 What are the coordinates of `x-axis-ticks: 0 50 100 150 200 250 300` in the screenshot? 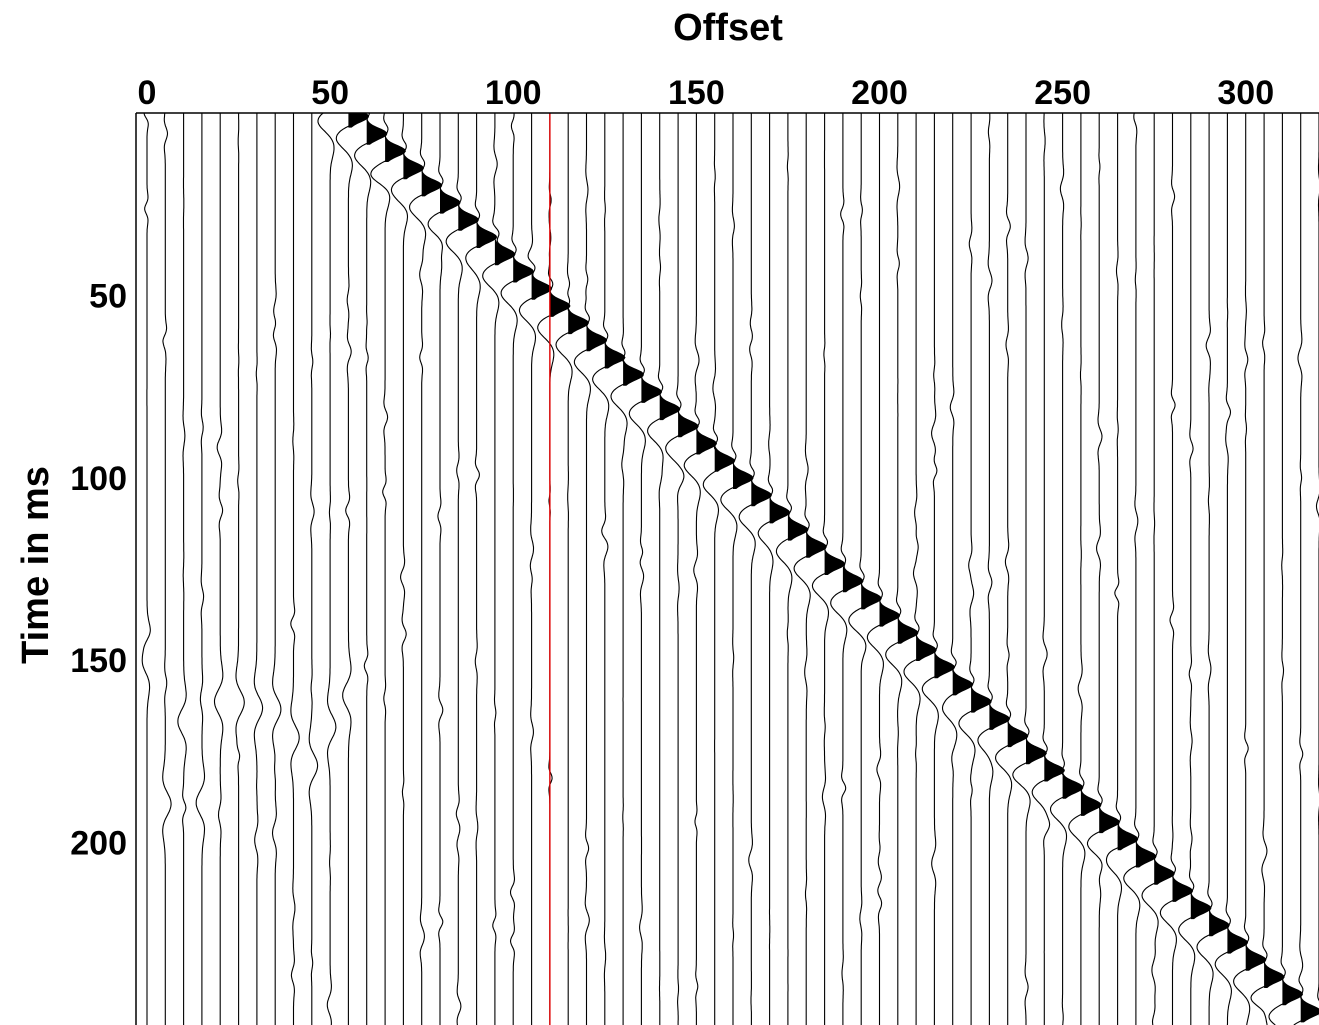 It's located at (706, 93).